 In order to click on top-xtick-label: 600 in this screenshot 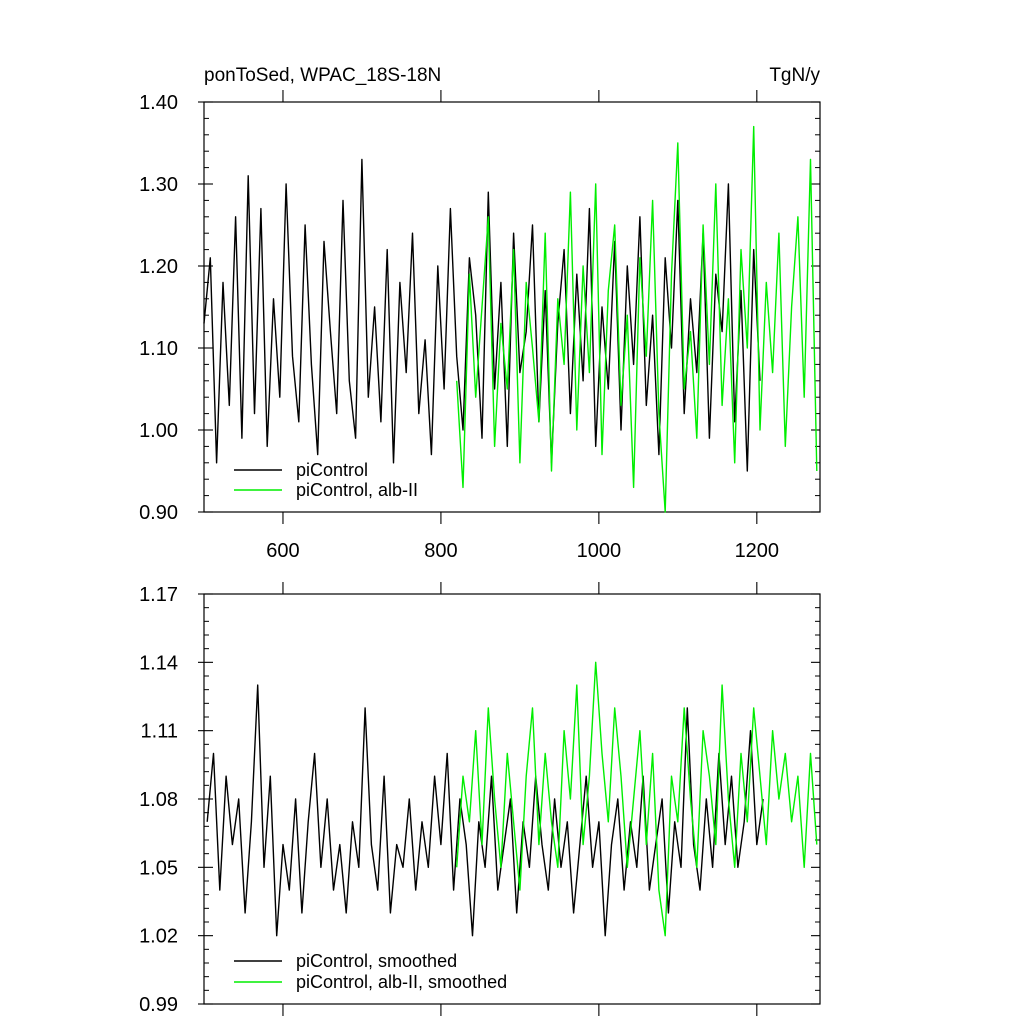, I will do `click(282, 551)`.